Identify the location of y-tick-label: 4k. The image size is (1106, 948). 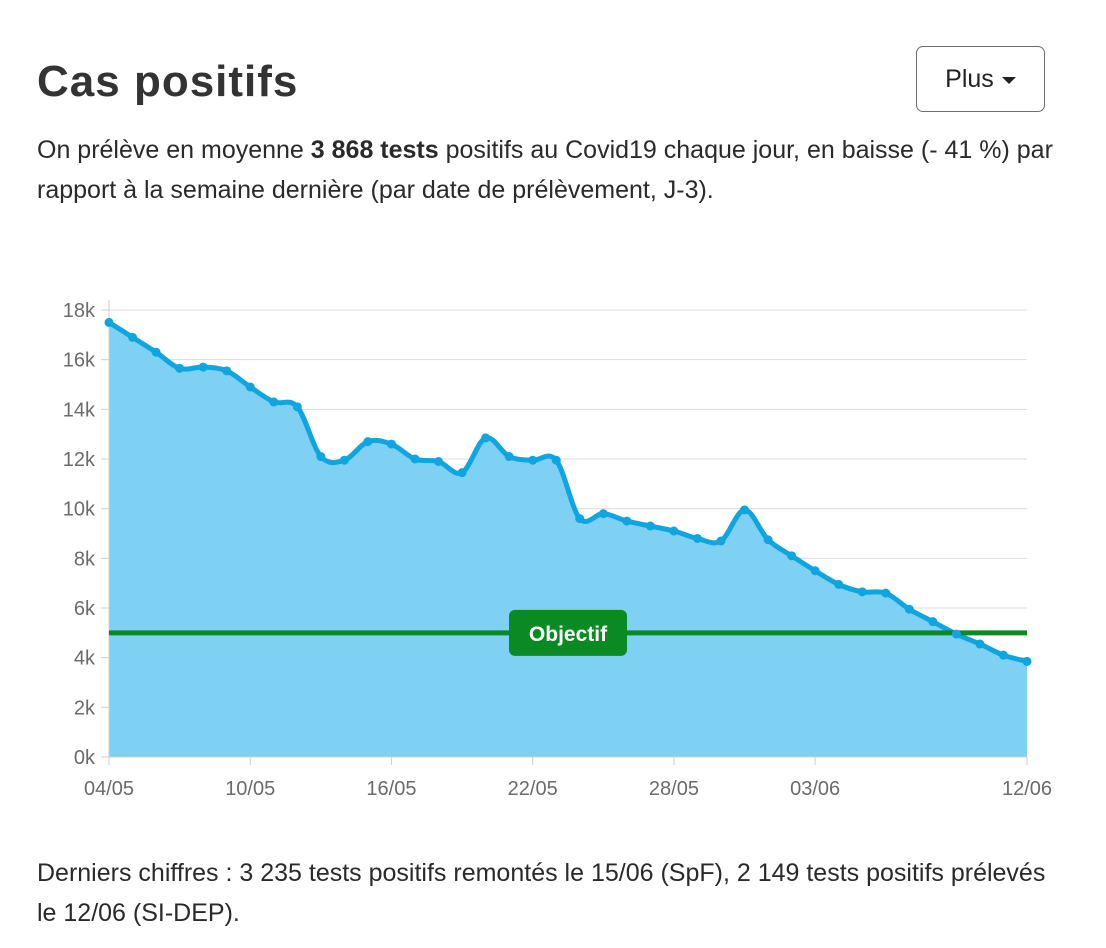
(85, 659).